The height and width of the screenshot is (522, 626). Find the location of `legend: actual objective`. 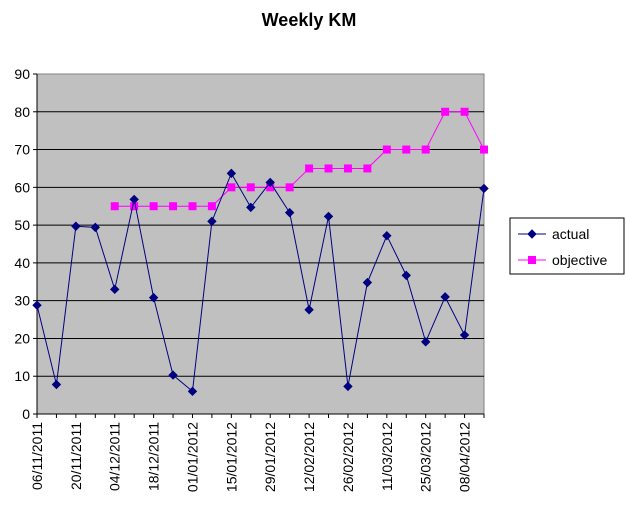

legend: actual objective is located at coordinates (567, 246).